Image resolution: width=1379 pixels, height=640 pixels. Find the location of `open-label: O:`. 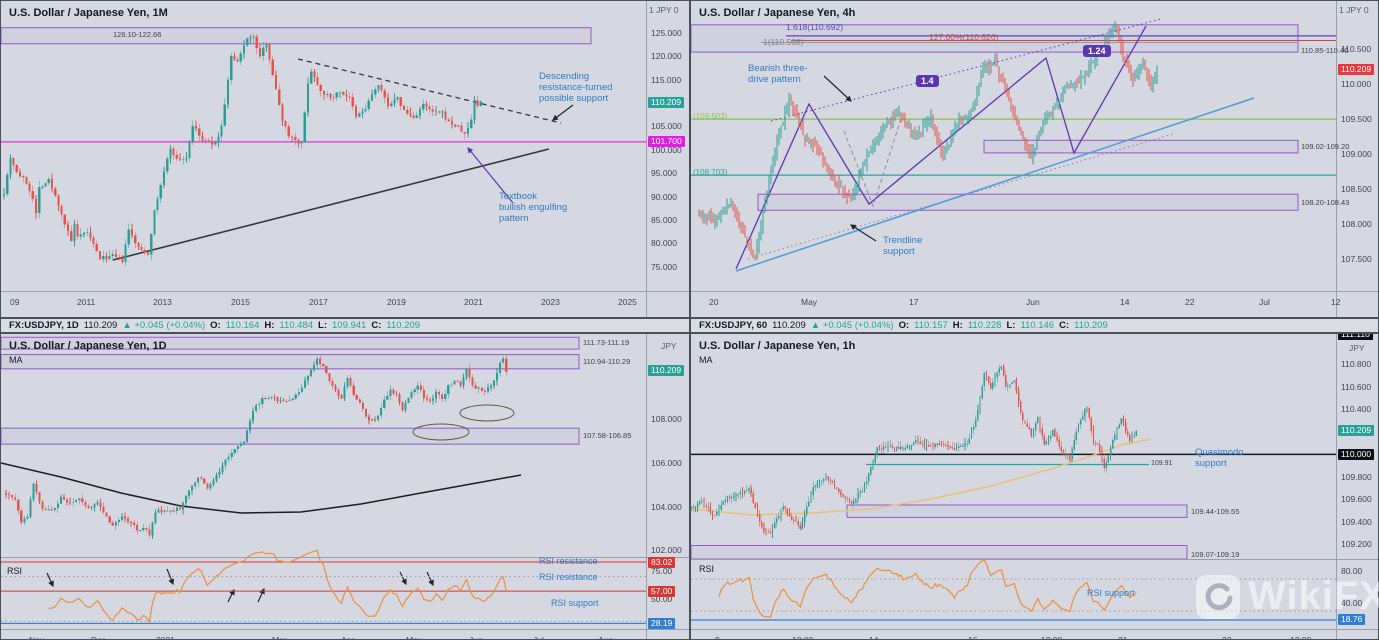

open-label: O: is located at coordinates (904, 325).